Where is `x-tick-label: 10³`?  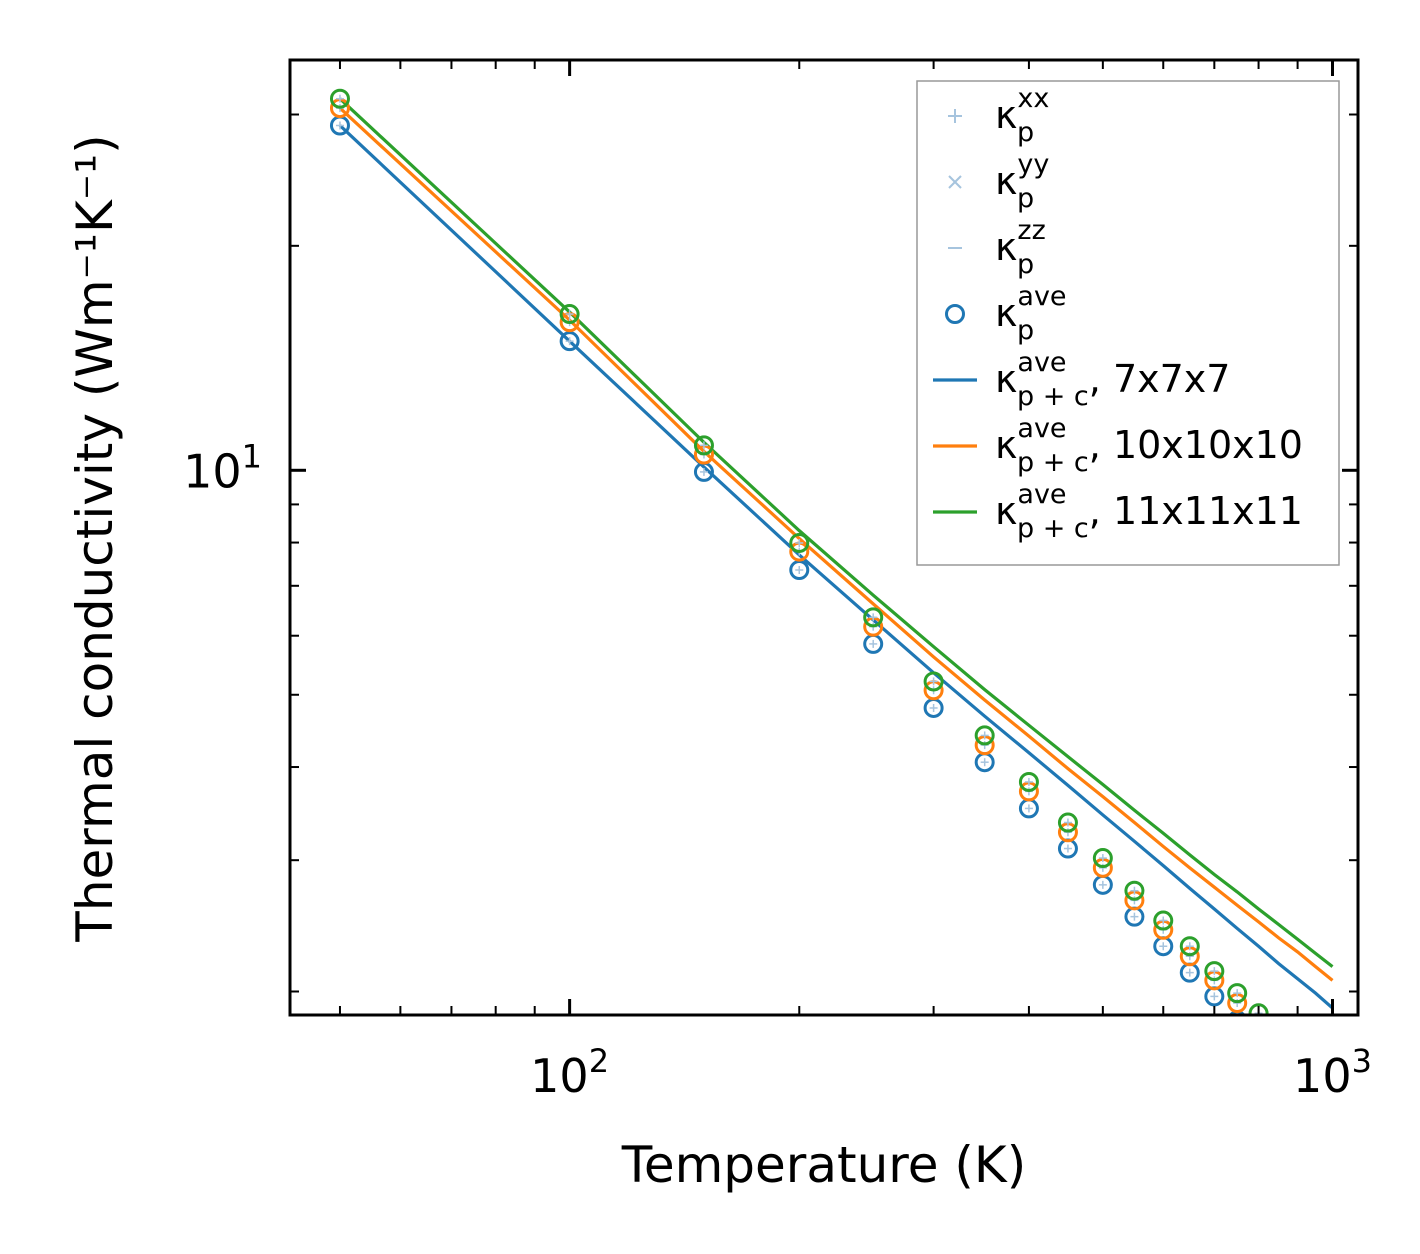
x-tick-label: 10³ is located at coordinates (1332, 1072).